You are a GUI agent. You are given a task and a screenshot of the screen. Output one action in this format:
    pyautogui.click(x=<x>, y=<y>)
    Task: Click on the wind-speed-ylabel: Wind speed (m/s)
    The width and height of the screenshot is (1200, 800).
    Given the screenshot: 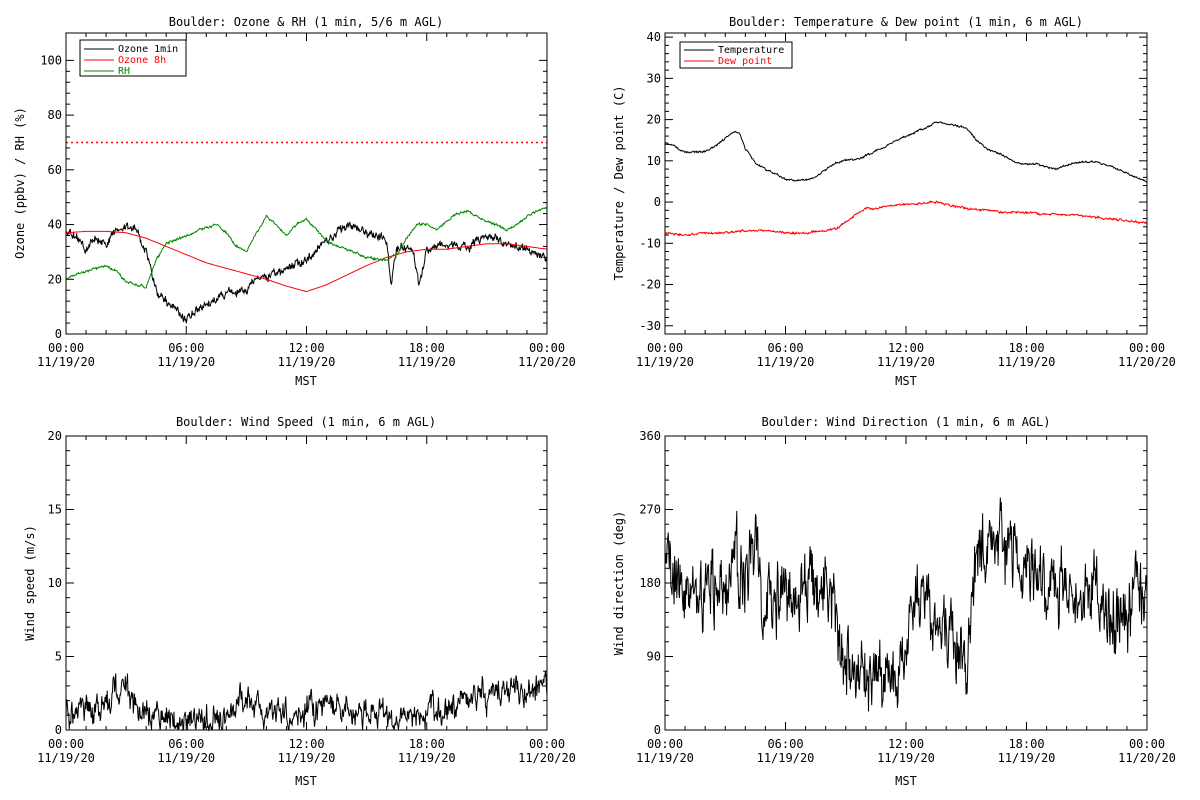 What is the action you would take?
    pyautogui.click(x=30, y=583)
    